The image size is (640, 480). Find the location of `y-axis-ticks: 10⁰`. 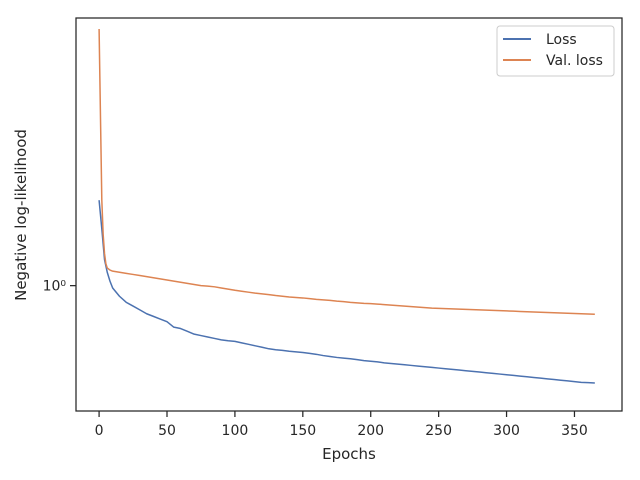

y-axis-ticks: 10⁰ is located at coordinates (59, 287).